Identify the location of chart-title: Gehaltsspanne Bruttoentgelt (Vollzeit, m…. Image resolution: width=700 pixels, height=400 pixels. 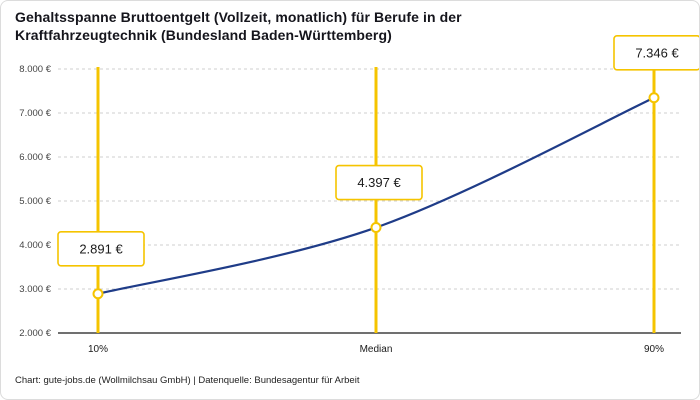
(238, 26).